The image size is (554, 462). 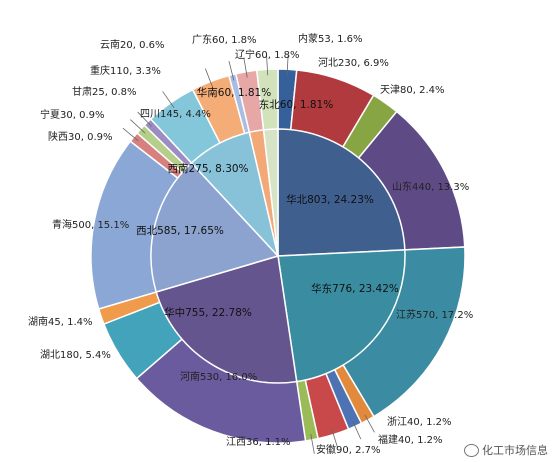 I want to click on outer-label-天津: 天津80, 2.4%, so click(x=412, y=90).